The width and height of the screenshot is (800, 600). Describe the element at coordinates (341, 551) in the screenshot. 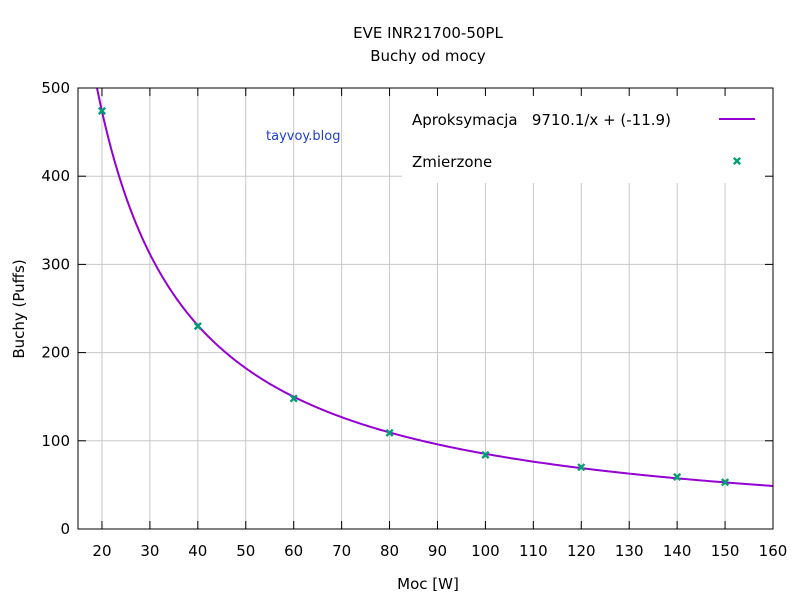

I see `x-tick-label: 70` at that location.